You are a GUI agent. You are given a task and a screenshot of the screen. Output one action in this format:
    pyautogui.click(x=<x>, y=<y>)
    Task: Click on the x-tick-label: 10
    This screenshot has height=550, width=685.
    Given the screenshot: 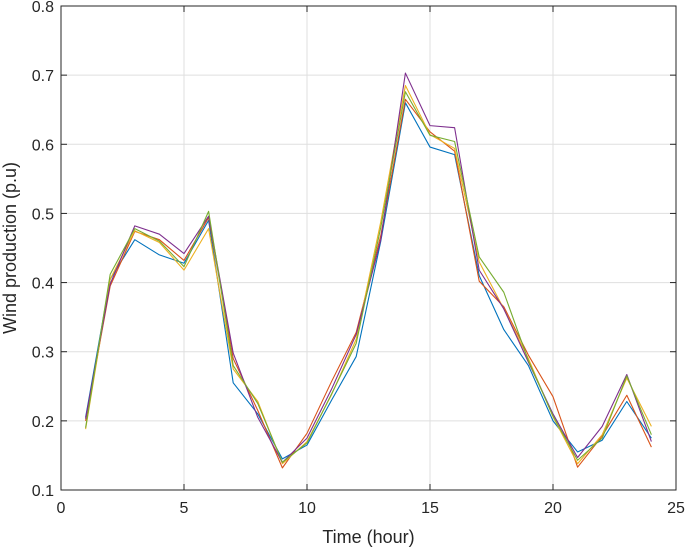 What is the action you would take?
    pyautogui.click(x=307, y=508)
    